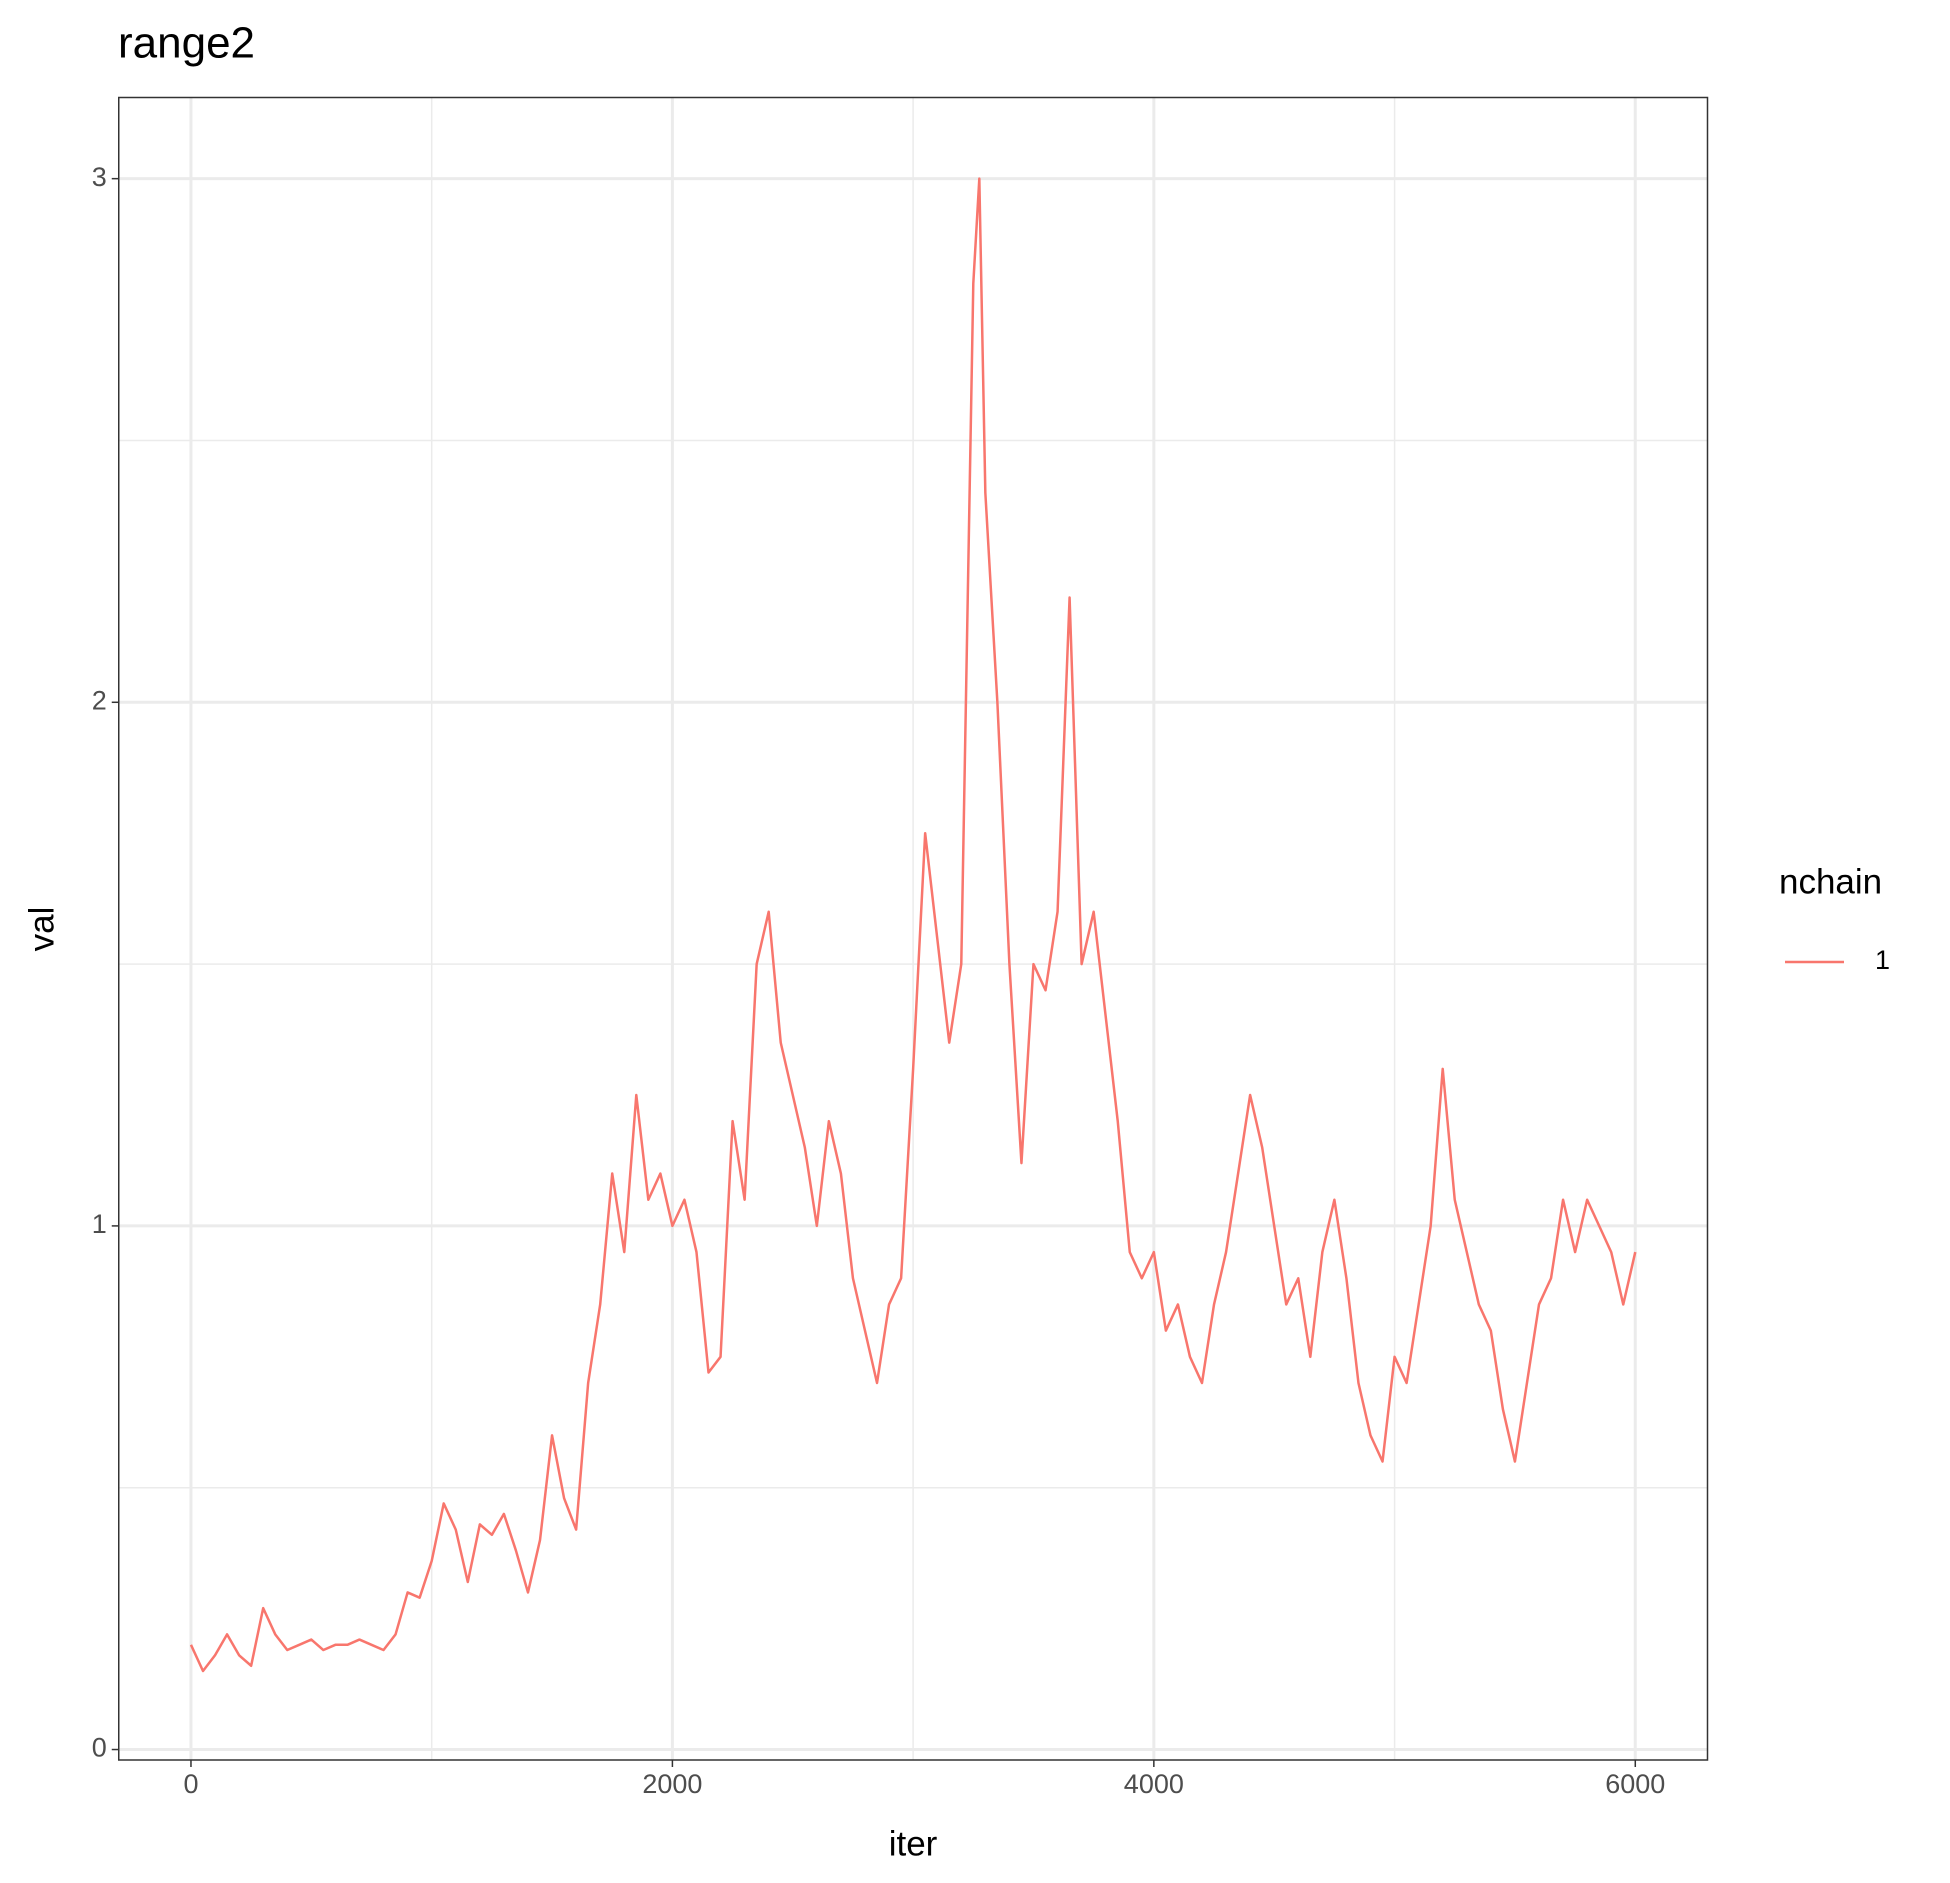  Describe the element at coordinates (1154, 1784) in the screenshot. I see `x-tick-label: 4000` at that location.